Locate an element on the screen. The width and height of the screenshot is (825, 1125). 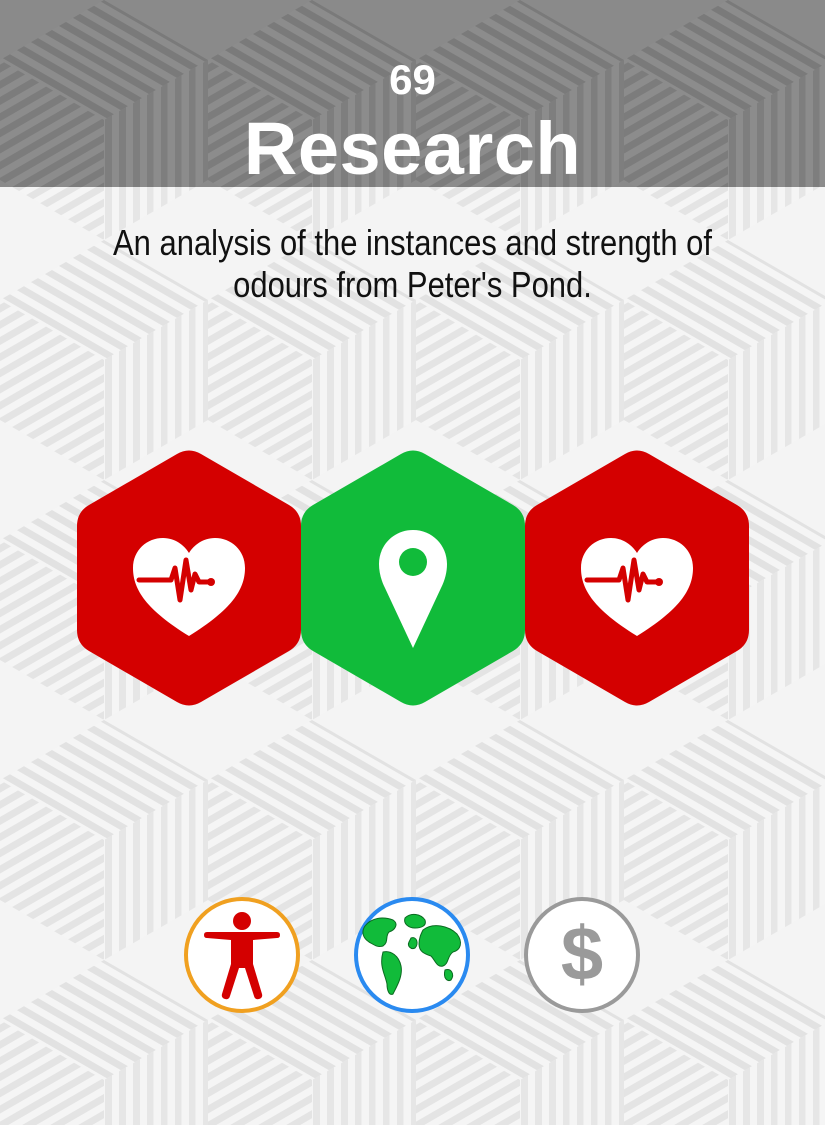
person-icon is located at coordinates (242, 956).